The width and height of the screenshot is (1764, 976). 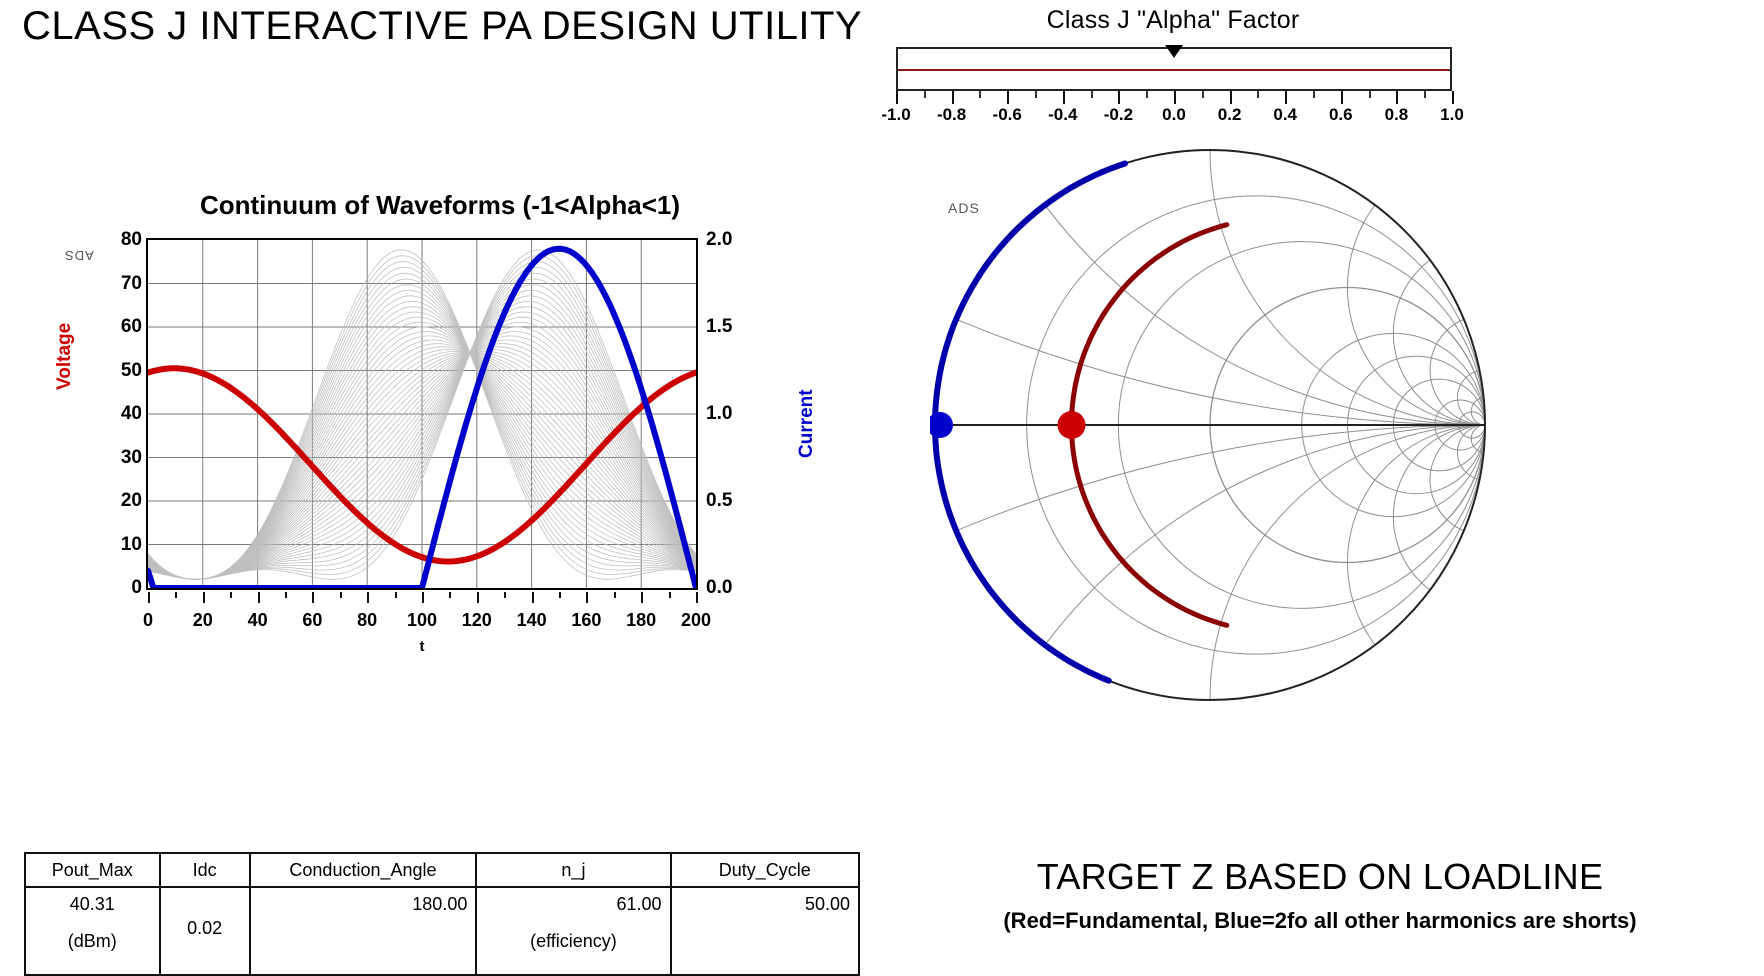 What do you see at coordinates (827, 904) in the screenshot?
I see `value-duty-cycle: 50.00` at bounding box center [827, 904].